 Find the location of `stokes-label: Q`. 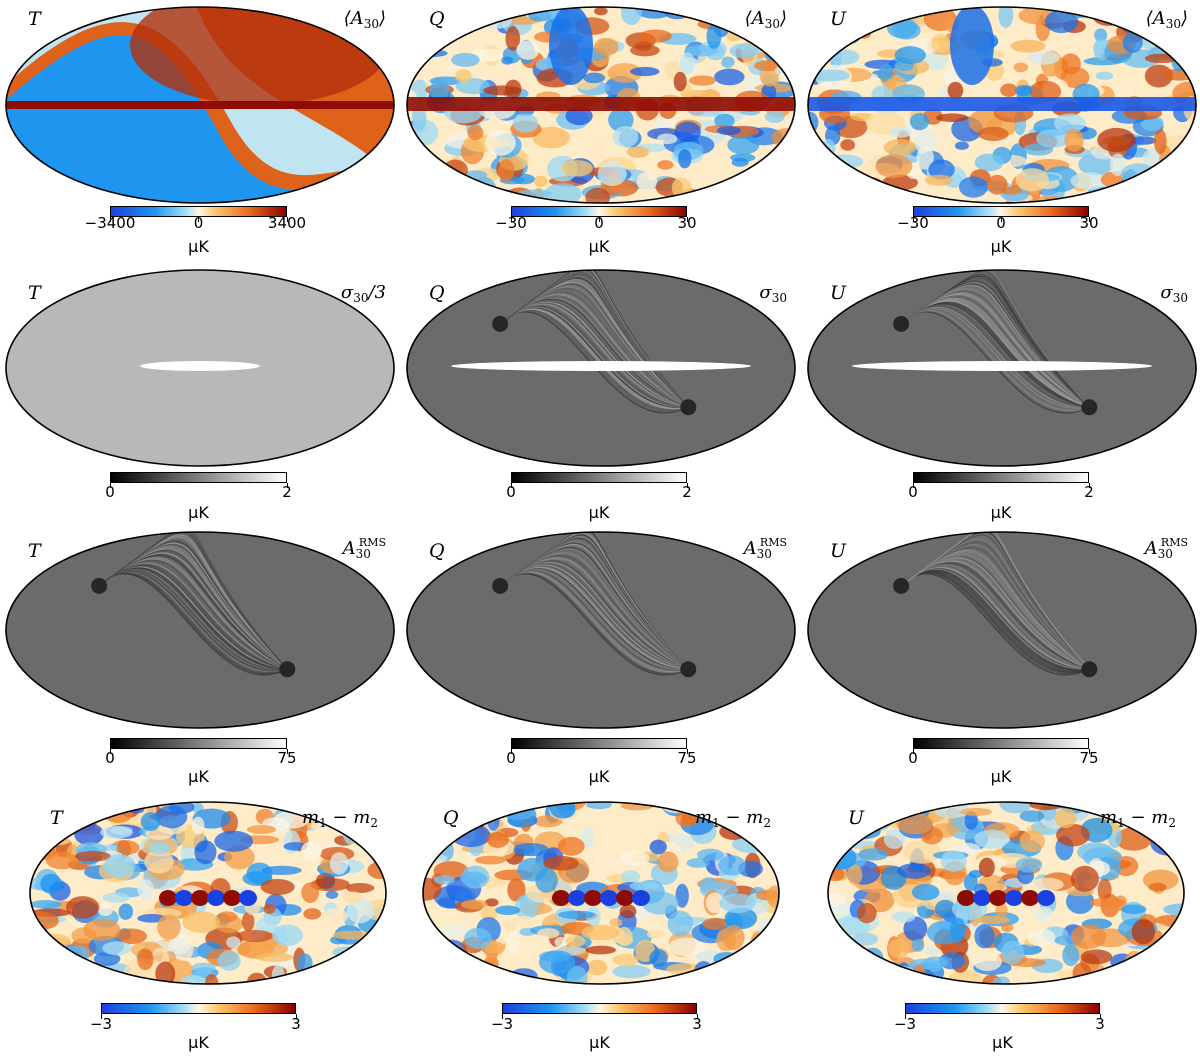

stokes-label: Q is located at coordinates (451, 818).